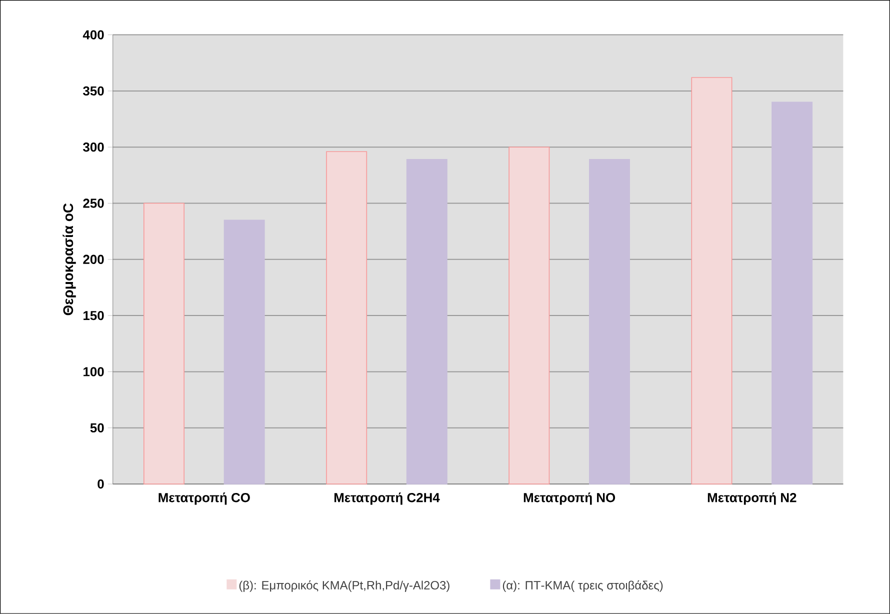 The width and height of the screenshot is (890, 614). I want to click on y-tick-label: 150, so click(94, 315).